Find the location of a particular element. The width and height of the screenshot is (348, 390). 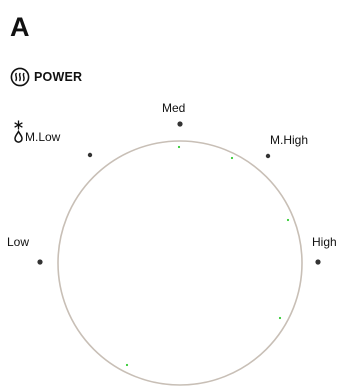

label-med: Med is located at coordinates (174, 108).